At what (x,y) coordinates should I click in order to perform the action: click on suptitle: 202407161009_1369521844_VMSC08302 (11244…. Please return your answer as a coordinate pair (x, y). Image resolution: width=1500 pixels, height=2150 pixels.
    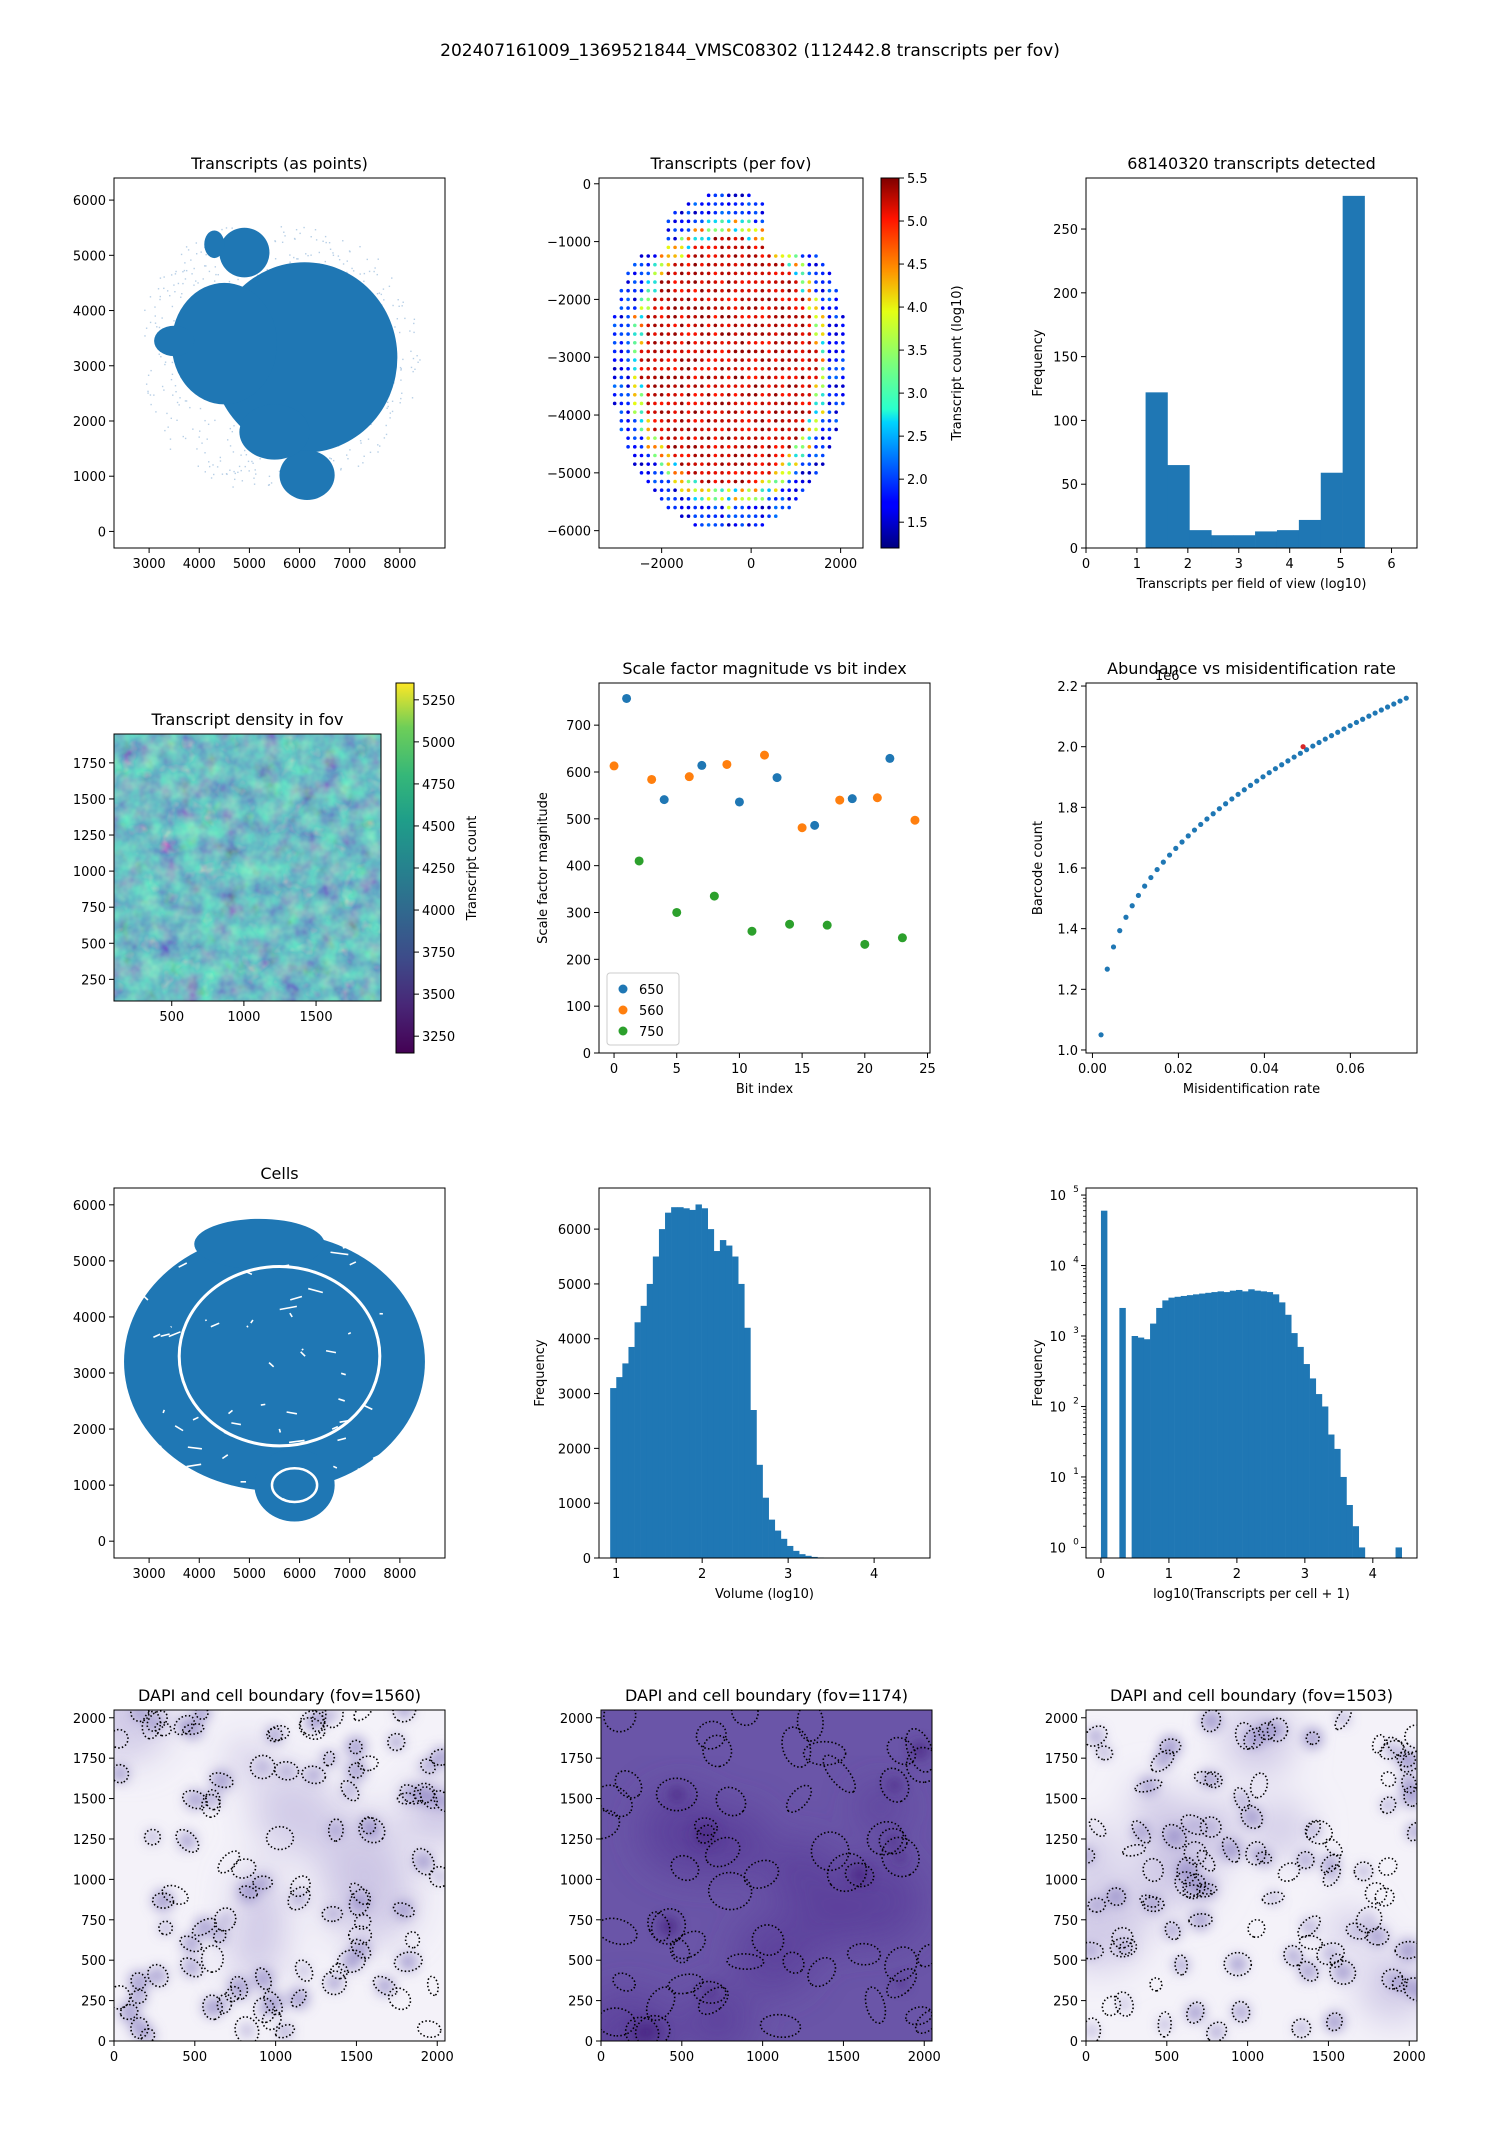
    Looking at the image, I should click on (750, 51).